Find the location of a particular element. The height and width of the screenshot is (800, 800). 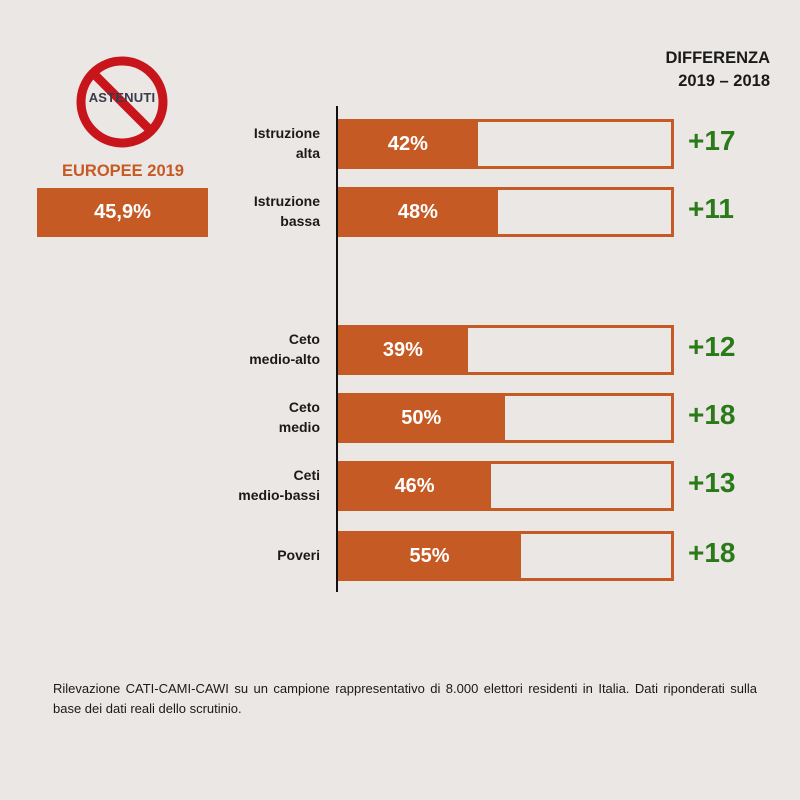

bar-value-label: 46% is located at coordinates (414, 485).